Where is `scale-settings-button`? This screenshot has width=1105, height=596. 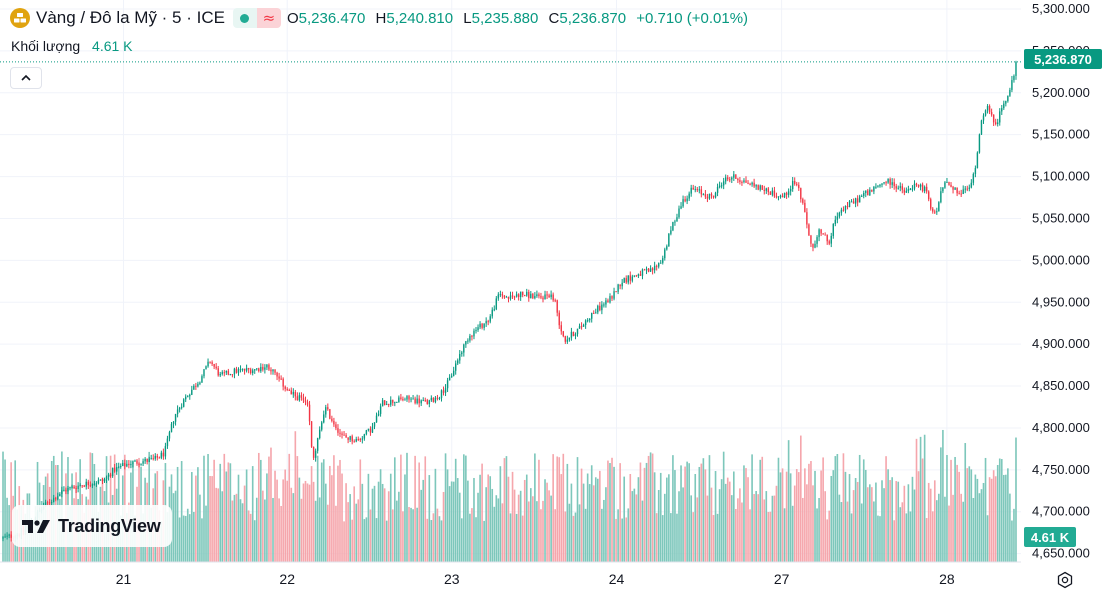
scale-settings-button is located at coordinates (1065, 580).